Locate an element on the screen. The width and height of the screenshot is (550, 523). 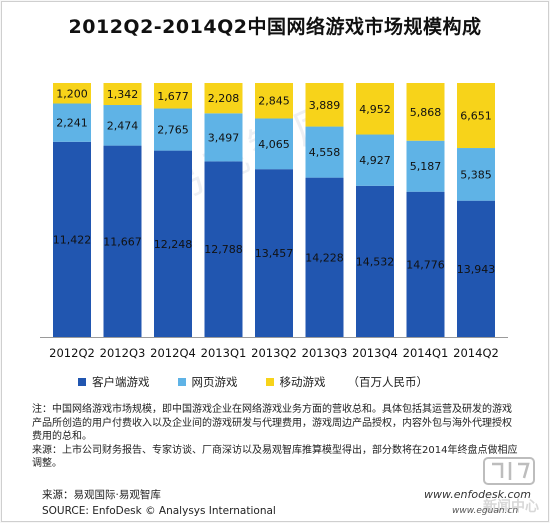
value-label-web-2012Q4: 2,765 is located at coordinates (173, 130).